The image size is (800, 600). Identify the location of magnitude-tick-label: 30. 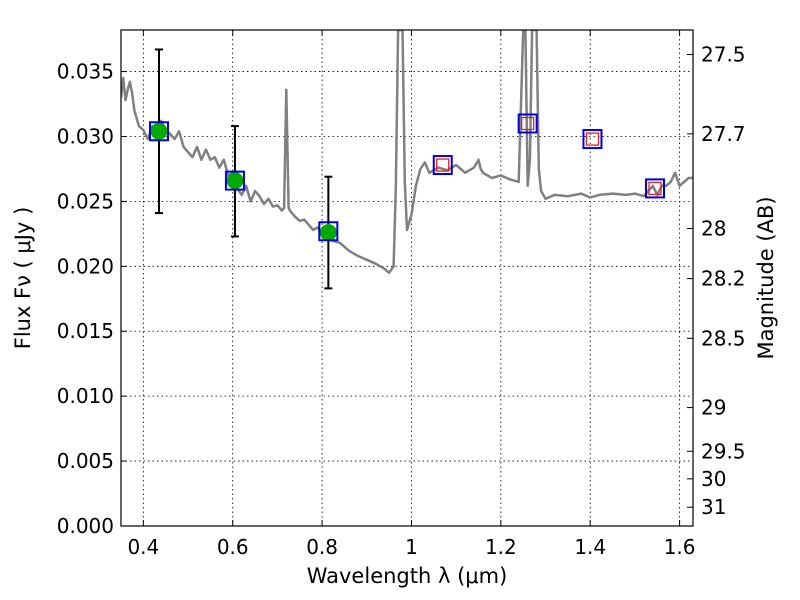
(713, 479).